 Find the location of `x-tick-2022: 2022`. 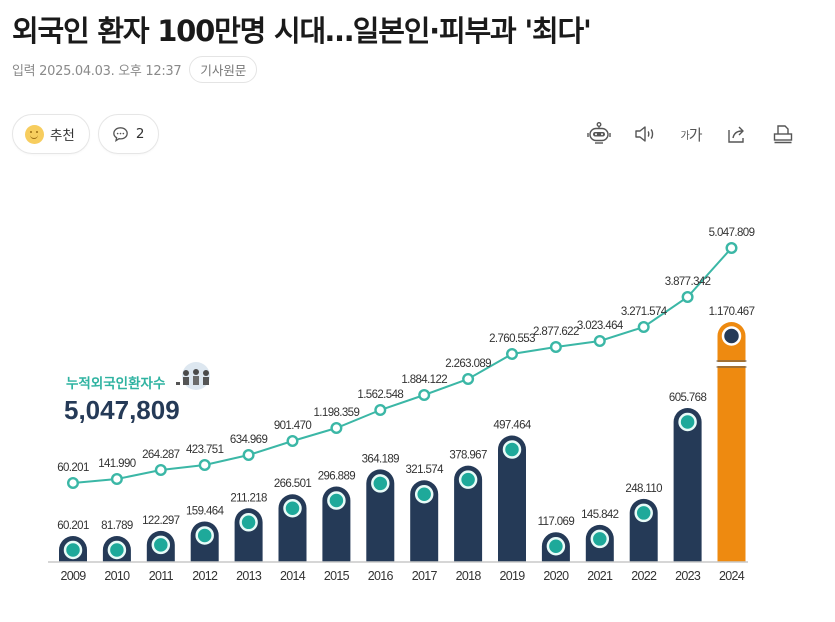

x-tick-2022: 2022 is located at coordinates (644, 576).